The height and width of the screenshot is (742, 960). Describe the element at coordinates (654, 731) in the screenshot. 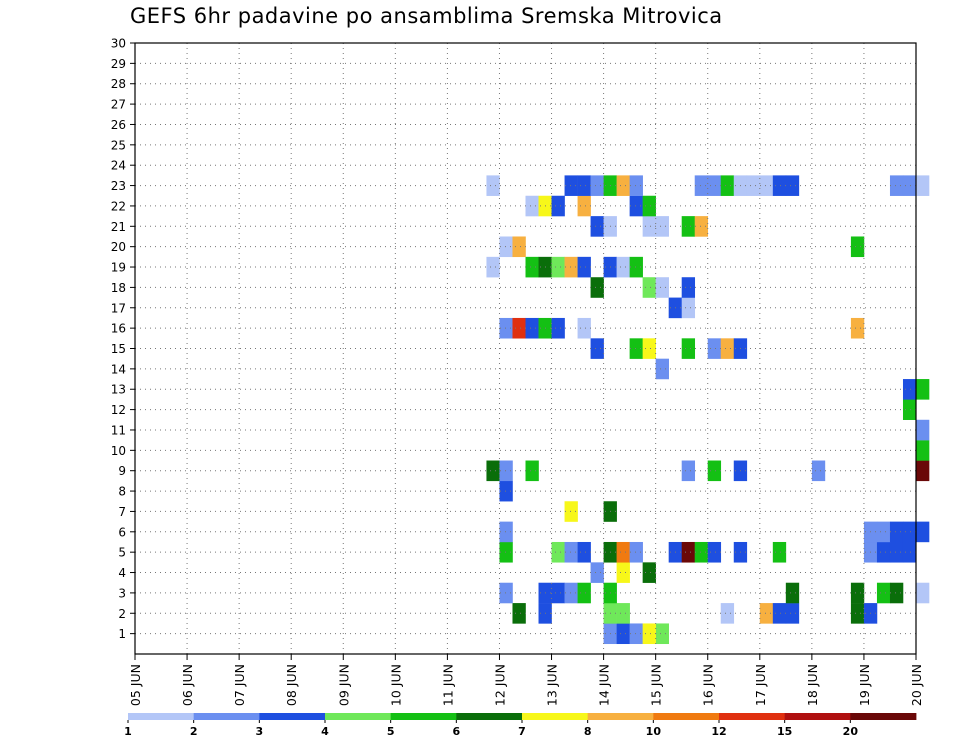

I see `colorbar-label: 10` at that location.